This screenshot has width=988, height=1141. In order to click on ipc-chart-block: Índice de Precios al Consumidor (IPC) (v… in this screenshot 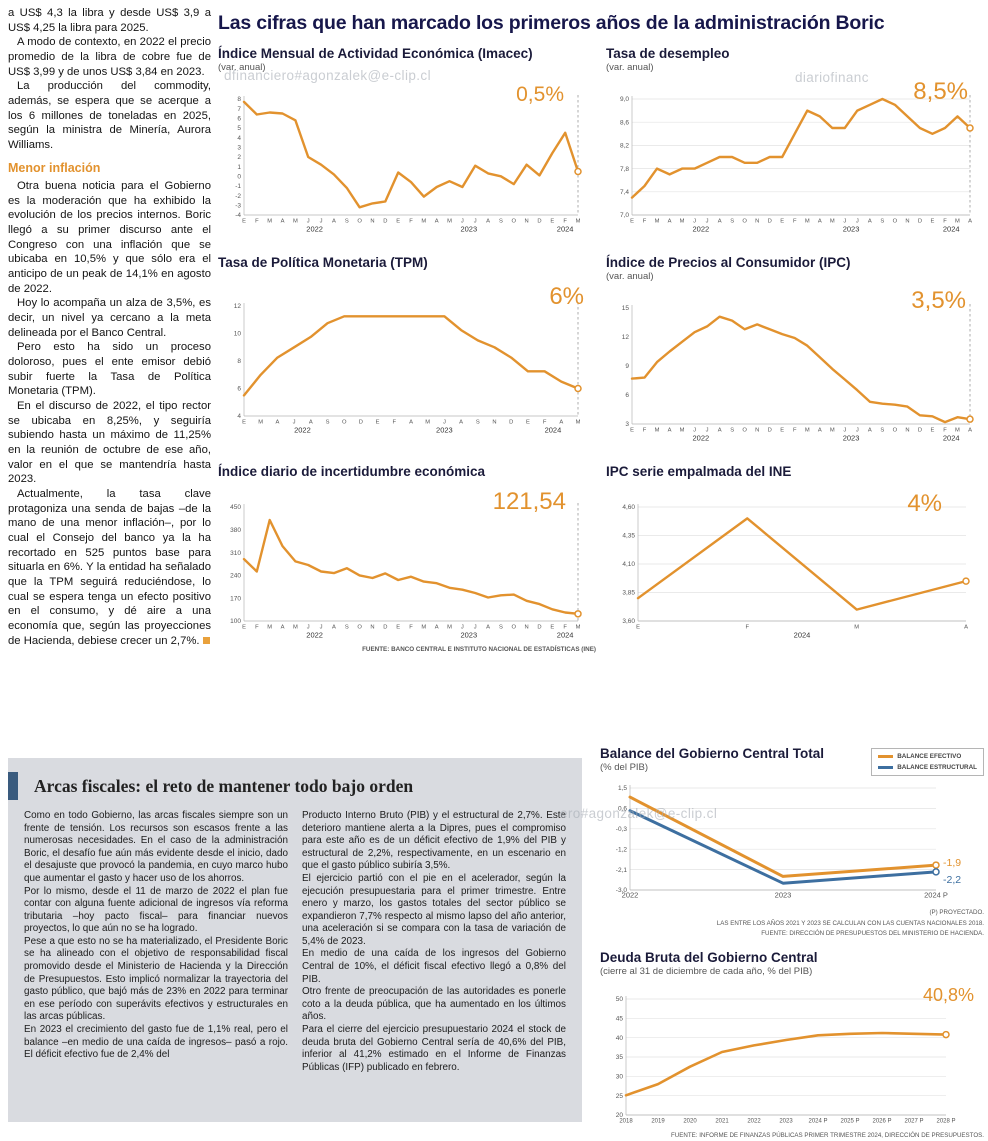, I will do `click(796, 351)`.